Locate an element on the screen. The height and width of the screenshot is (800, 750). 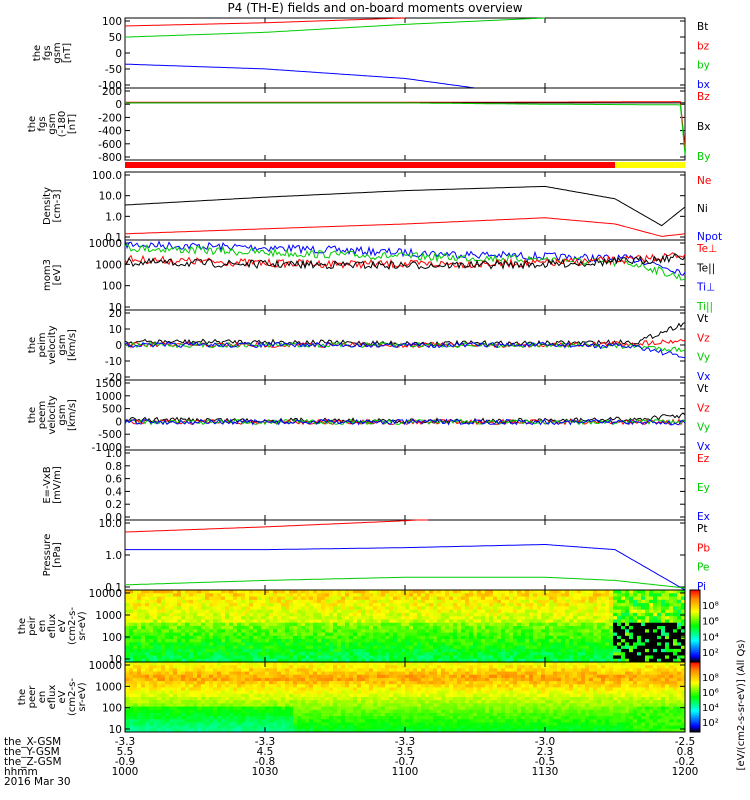
series-by is located at coordinates (335, 27).